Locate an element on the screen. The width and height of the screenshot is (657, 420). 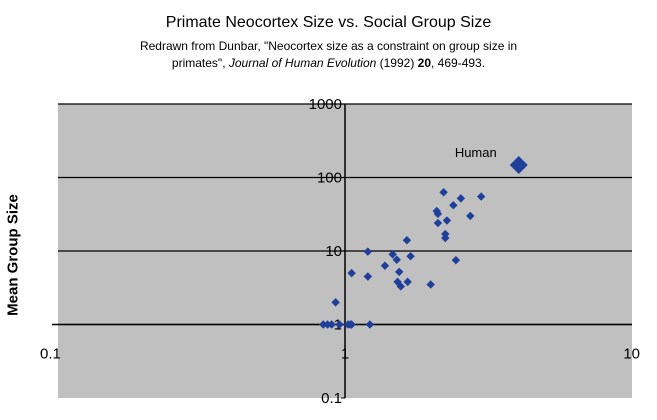
subtitle-journal: Journal of Human Evolution is located at coordinates (302, 63).